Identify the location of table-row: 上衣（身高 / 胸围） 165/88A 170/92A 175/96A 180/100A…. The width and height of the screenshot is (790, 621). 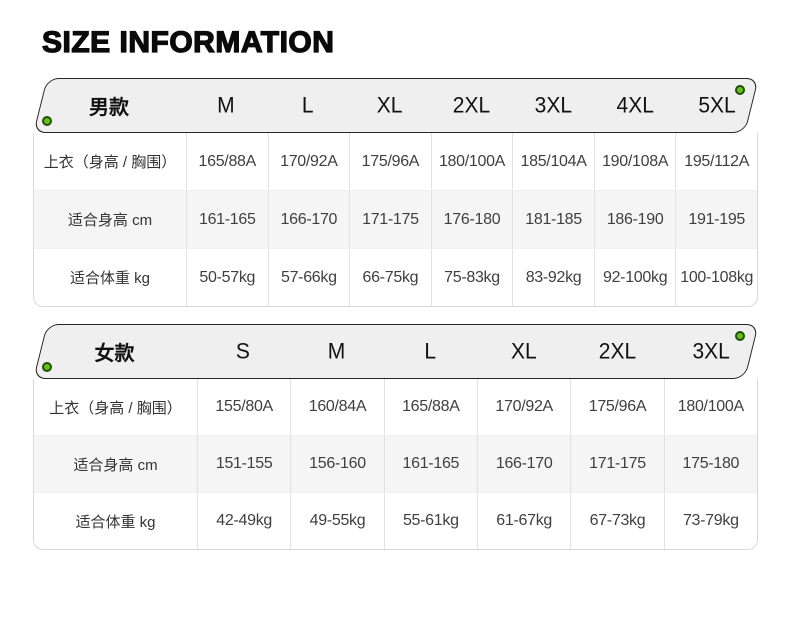
(395, 161).